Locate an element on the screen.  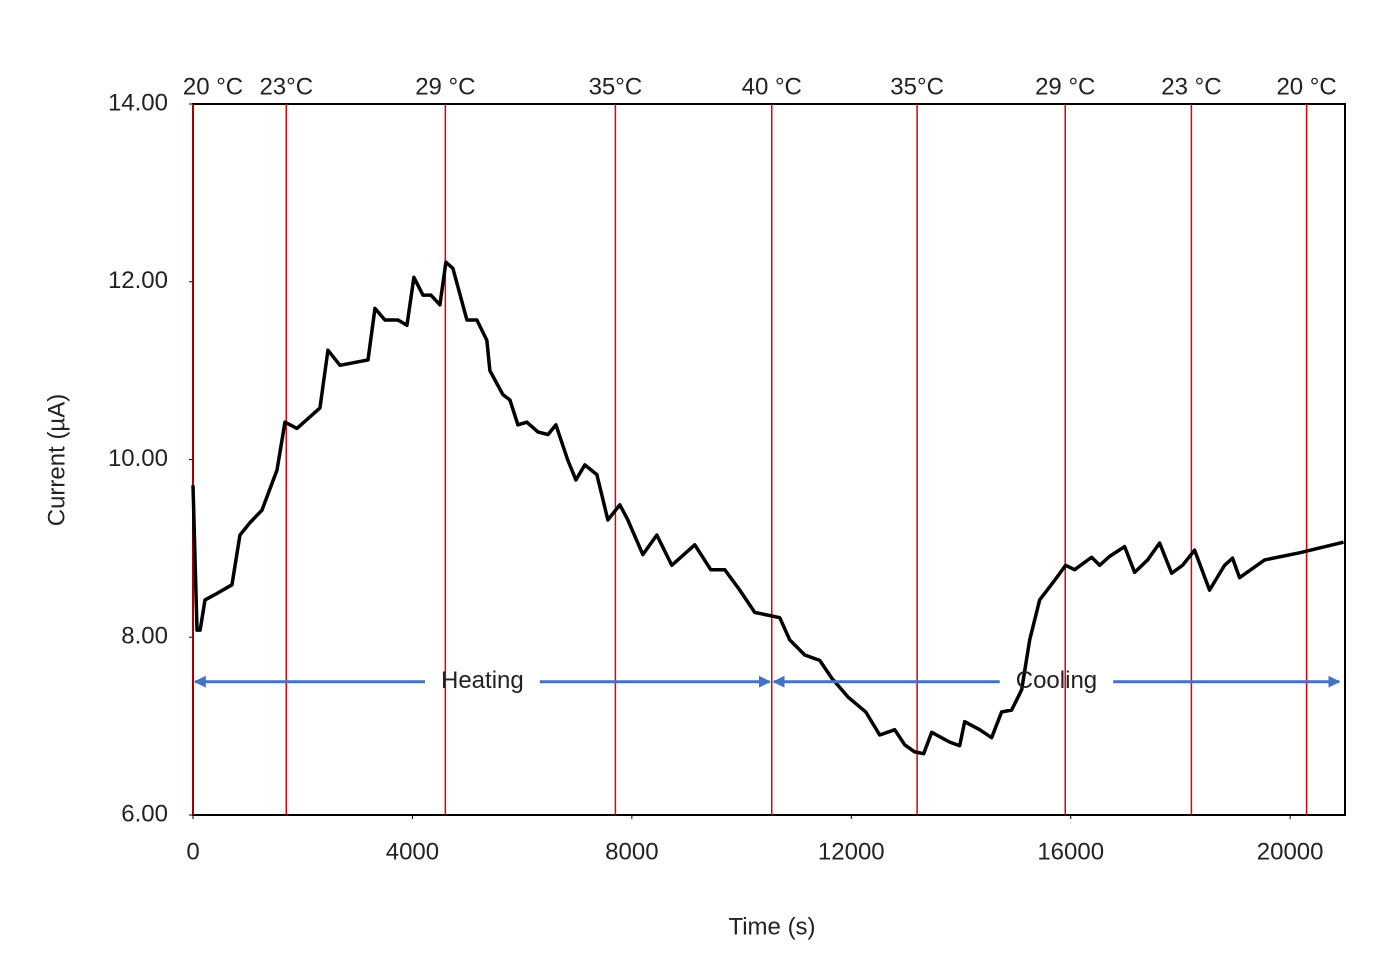
phase-label: Heating is located at coordinates (482, 680).